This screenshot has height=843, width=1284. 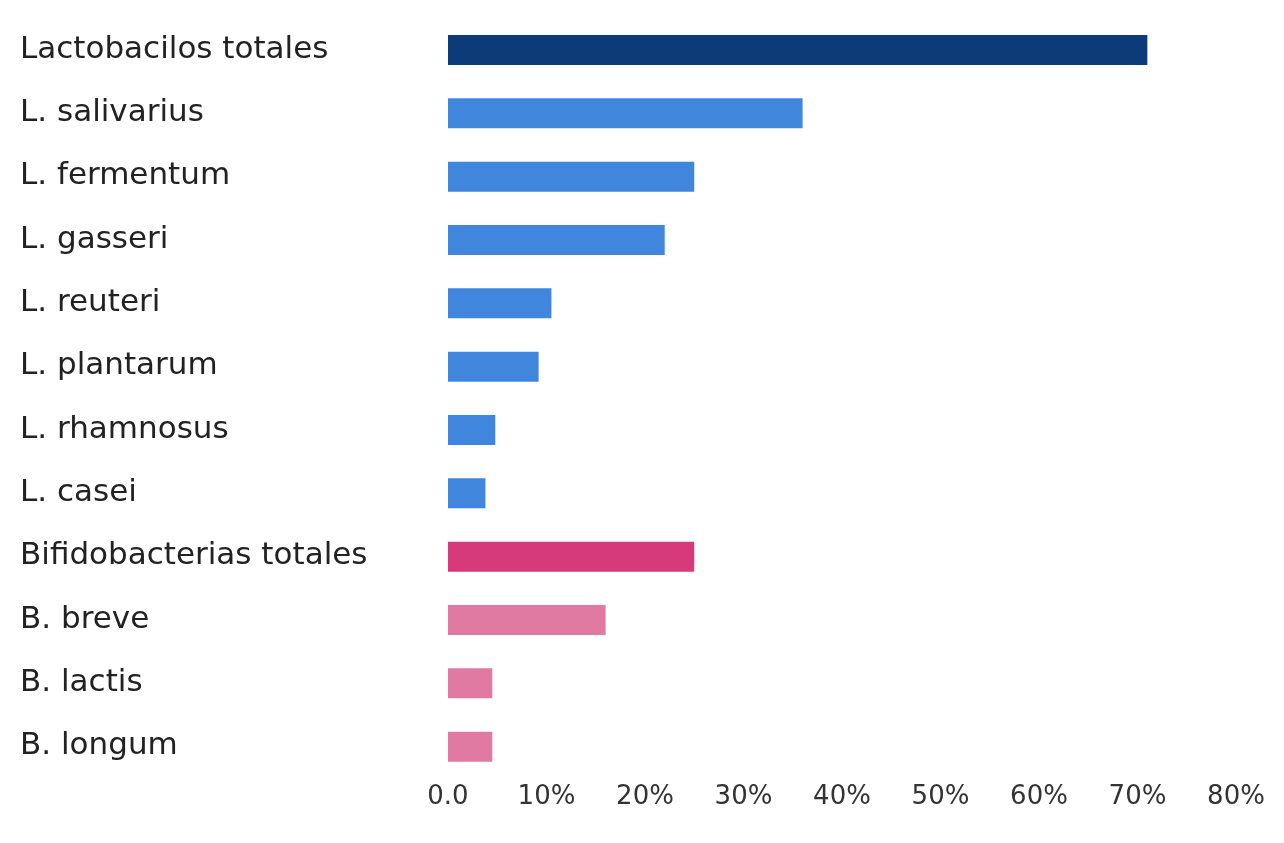 I want to click on x-tick-label: 50%, so click(x=940, y=795).